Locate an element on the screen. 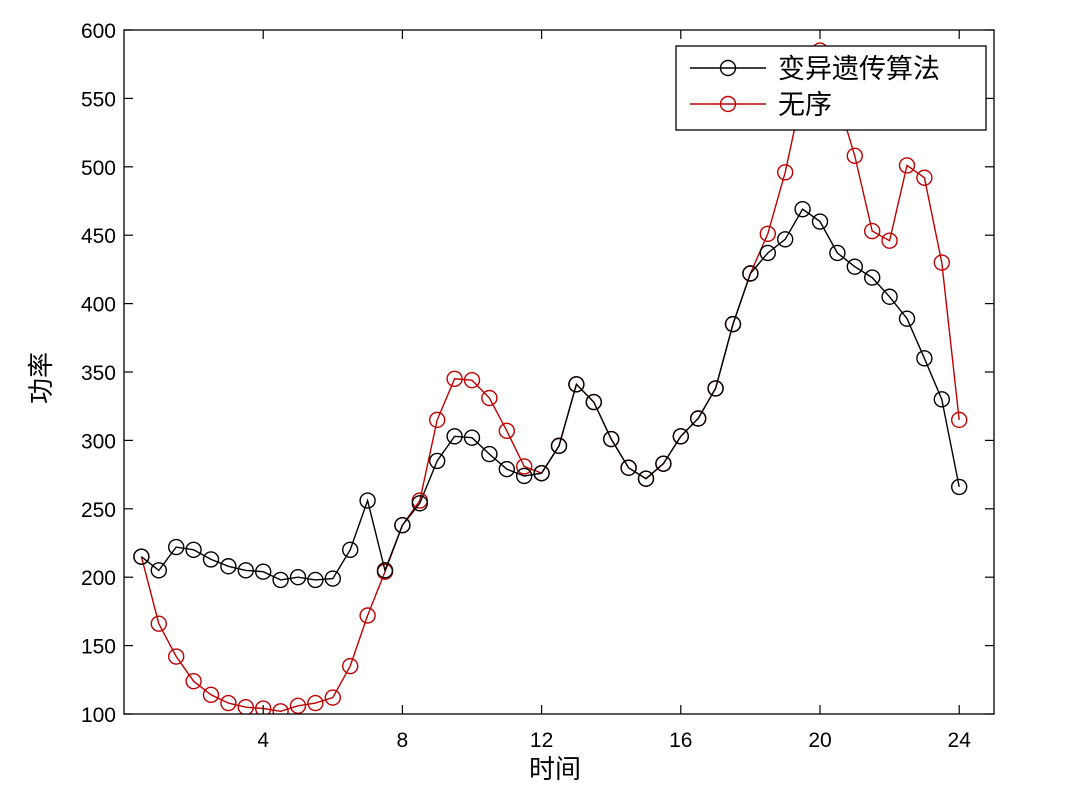 The width and height of the screenshot is (1082, 812). legend-box is located at coordinates (831, 88).